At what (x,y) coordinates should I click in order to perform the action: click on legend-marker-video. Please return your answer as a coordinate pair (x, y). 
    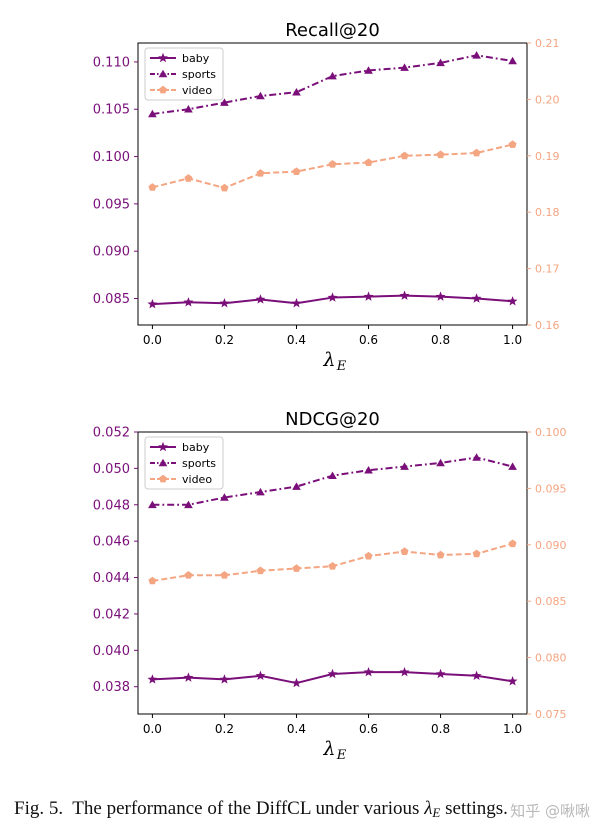
    Looking at the image, I should click on (163, 89).